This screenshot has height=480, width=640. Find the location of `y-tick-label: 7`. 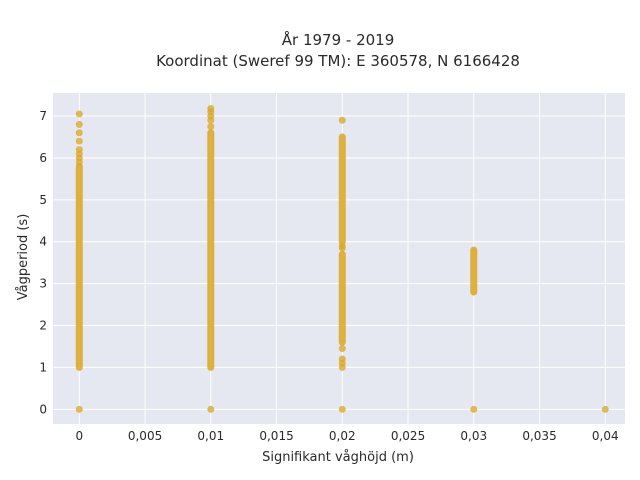

y-tick-label: 7 is located at coordinates (43, 116).